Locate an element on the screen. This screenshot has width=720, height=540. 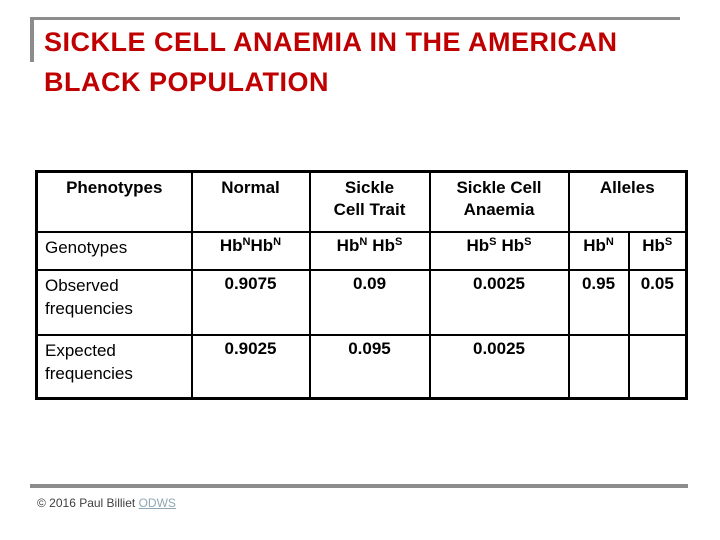
cell-genotype-trait: HbN HbS is located at coordinates (369, 250).